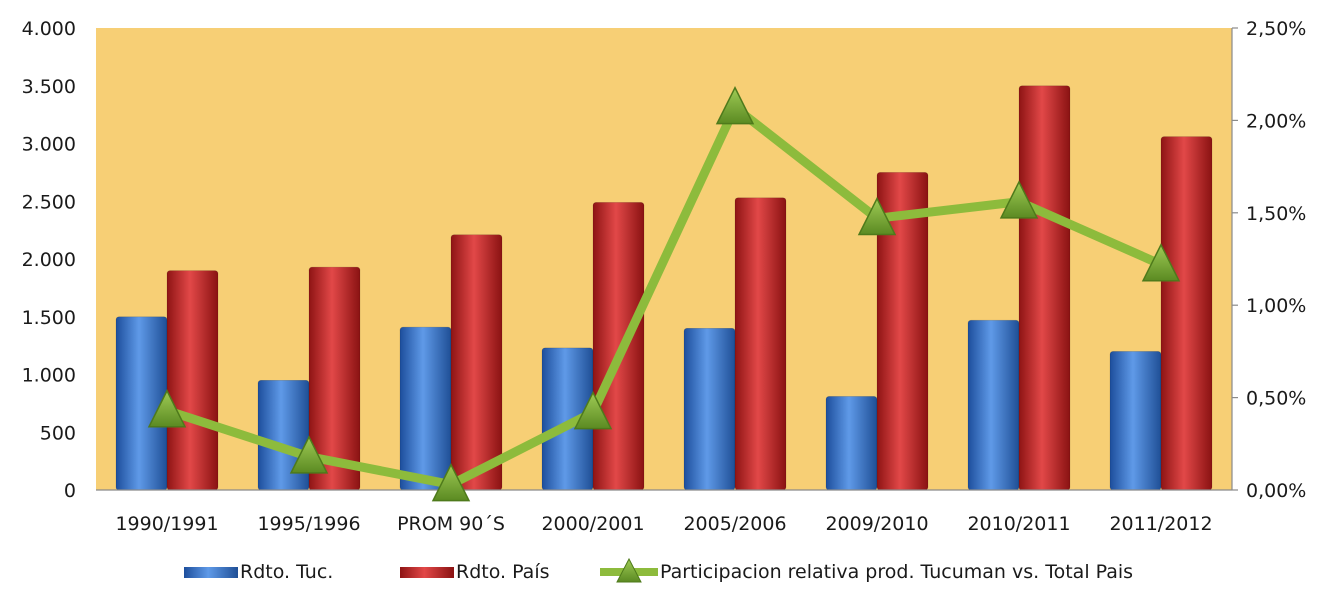 This screenshot has height=589, width=1333. I want to click on y-right-tick-label: 2,00%, so click(1276, 121).